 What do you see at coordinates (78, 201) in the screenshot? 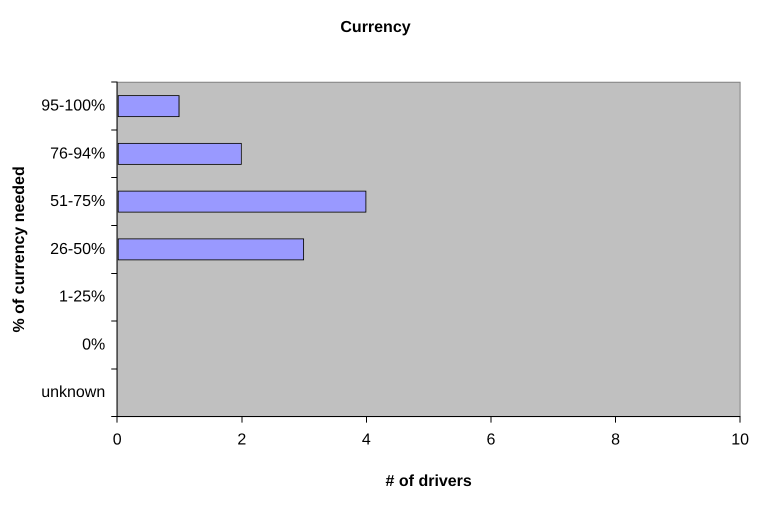
I see `y-tick-label: 51-75%` at bounding box center [78, 201].